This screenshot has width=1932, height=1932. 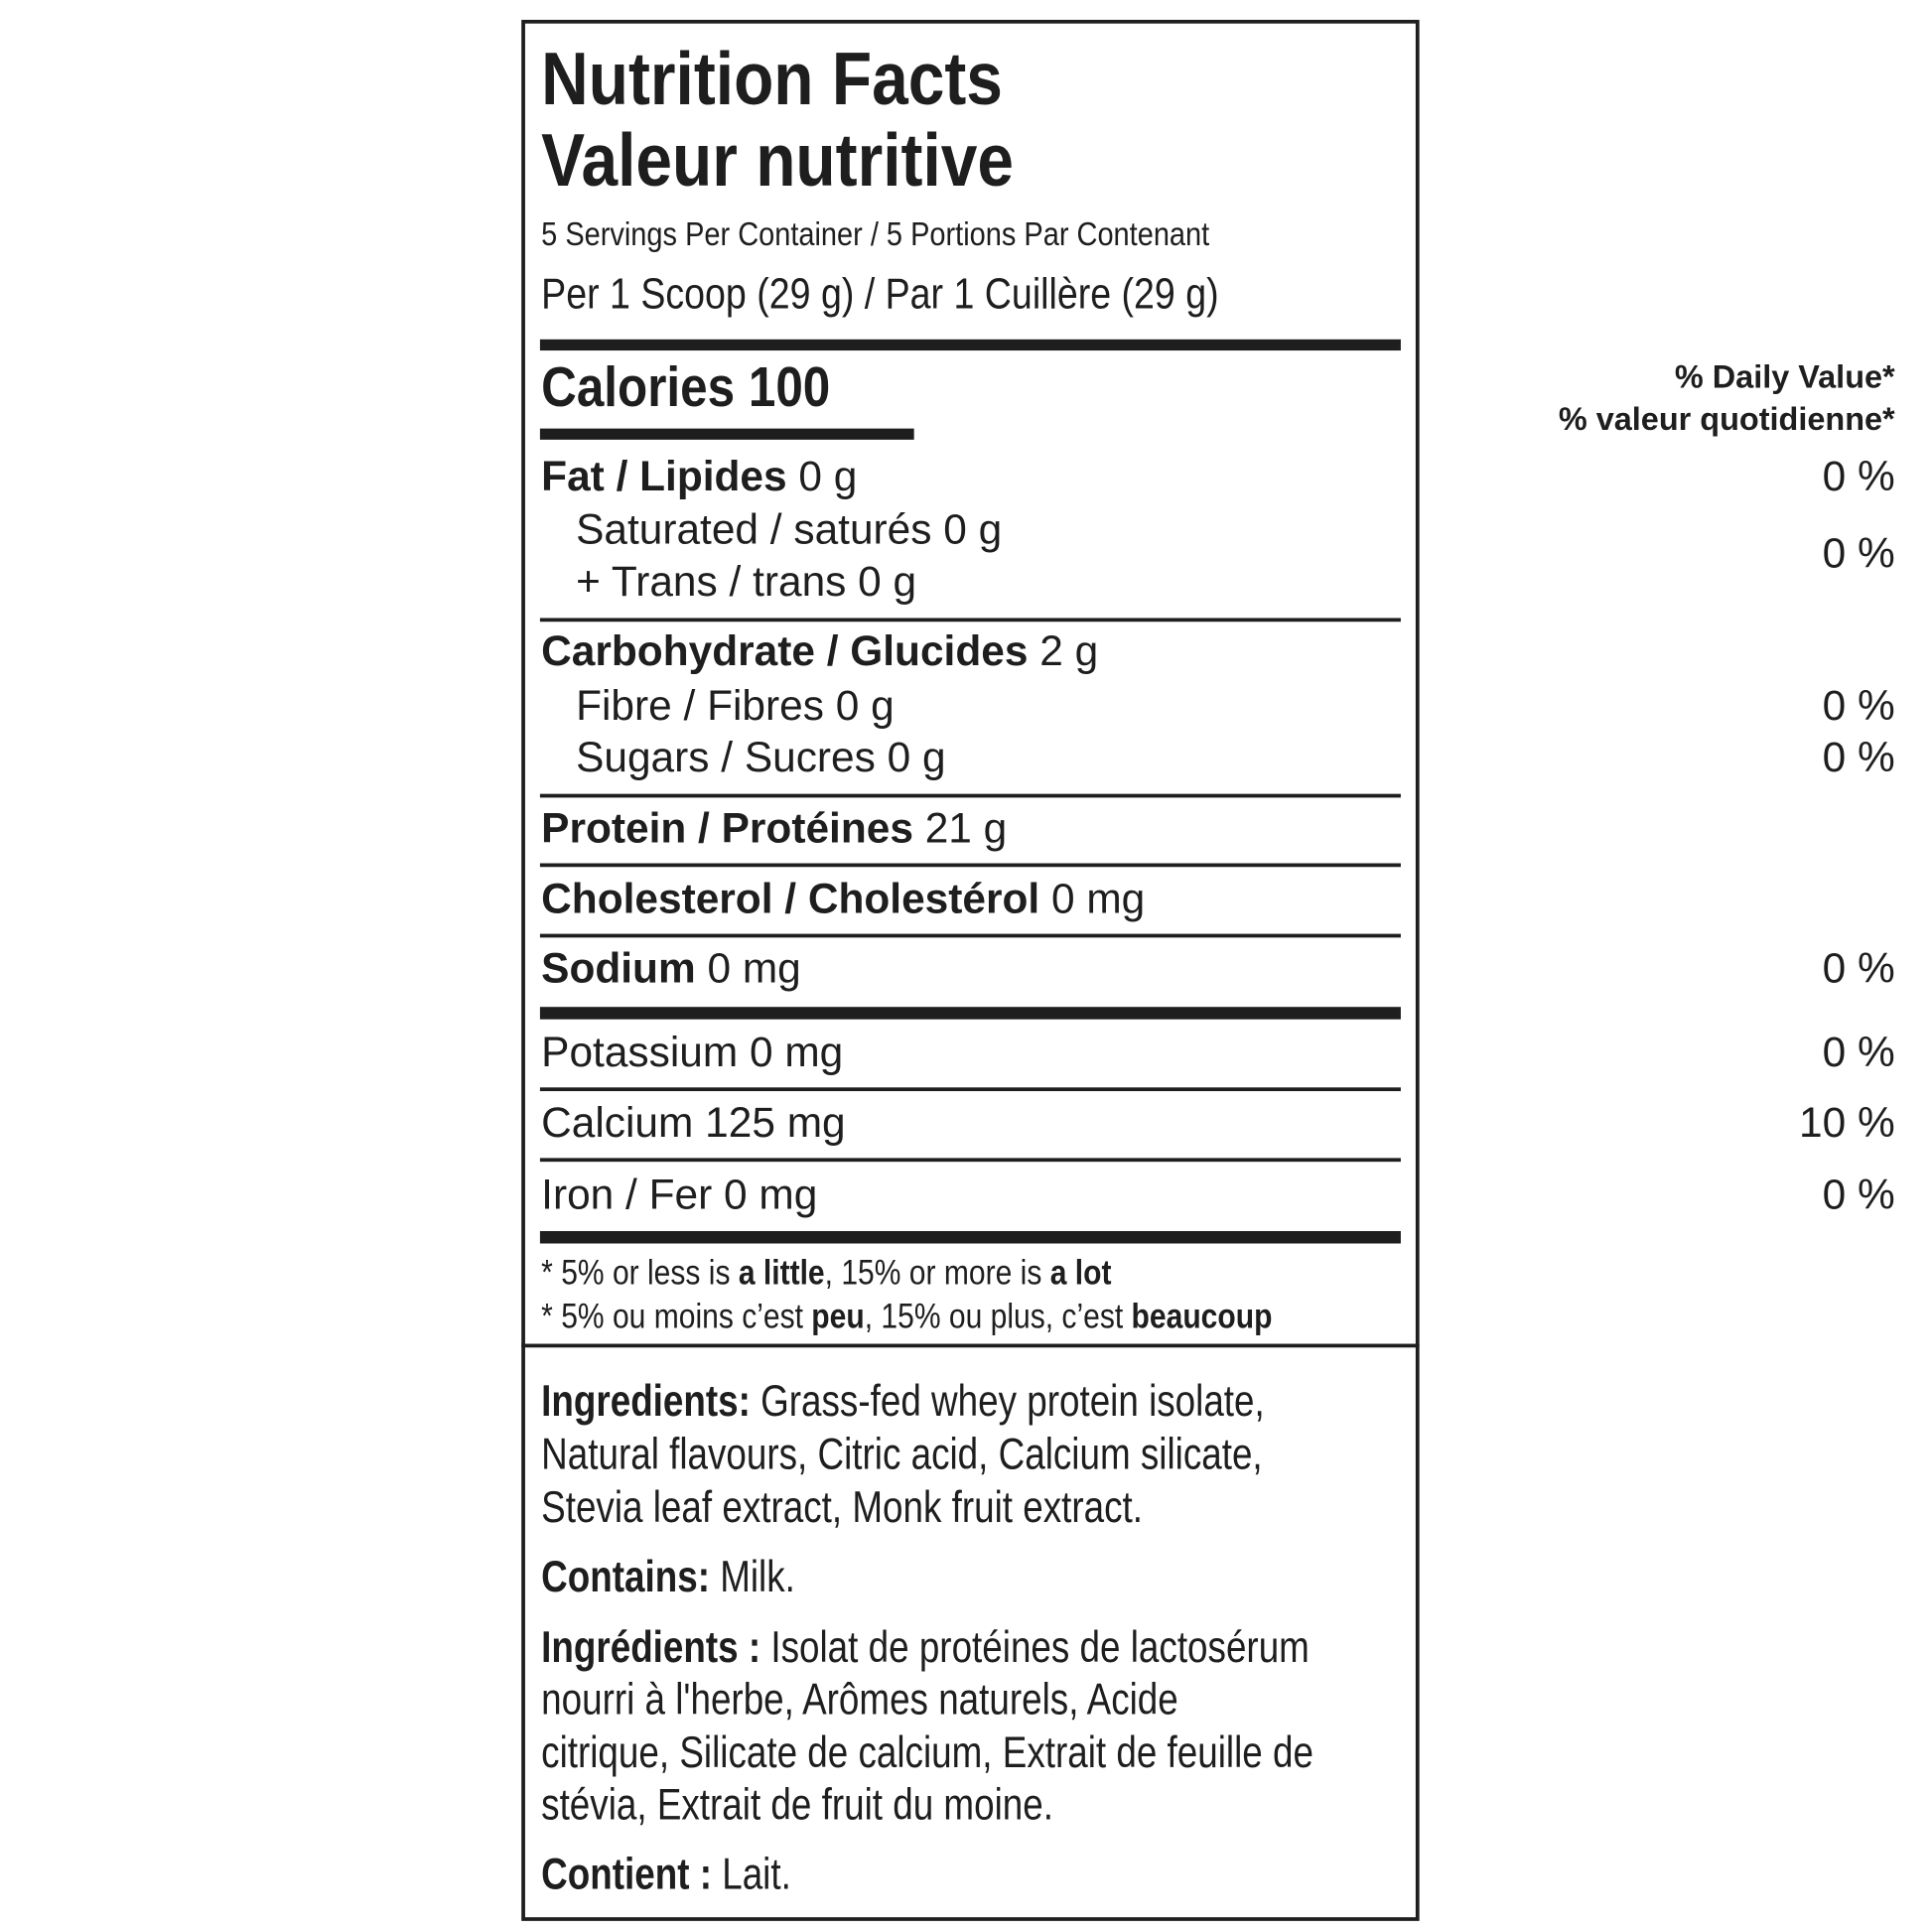 I want to click on ingredients-fr-label: Ingrédients :, so click(x=651, y=1647).